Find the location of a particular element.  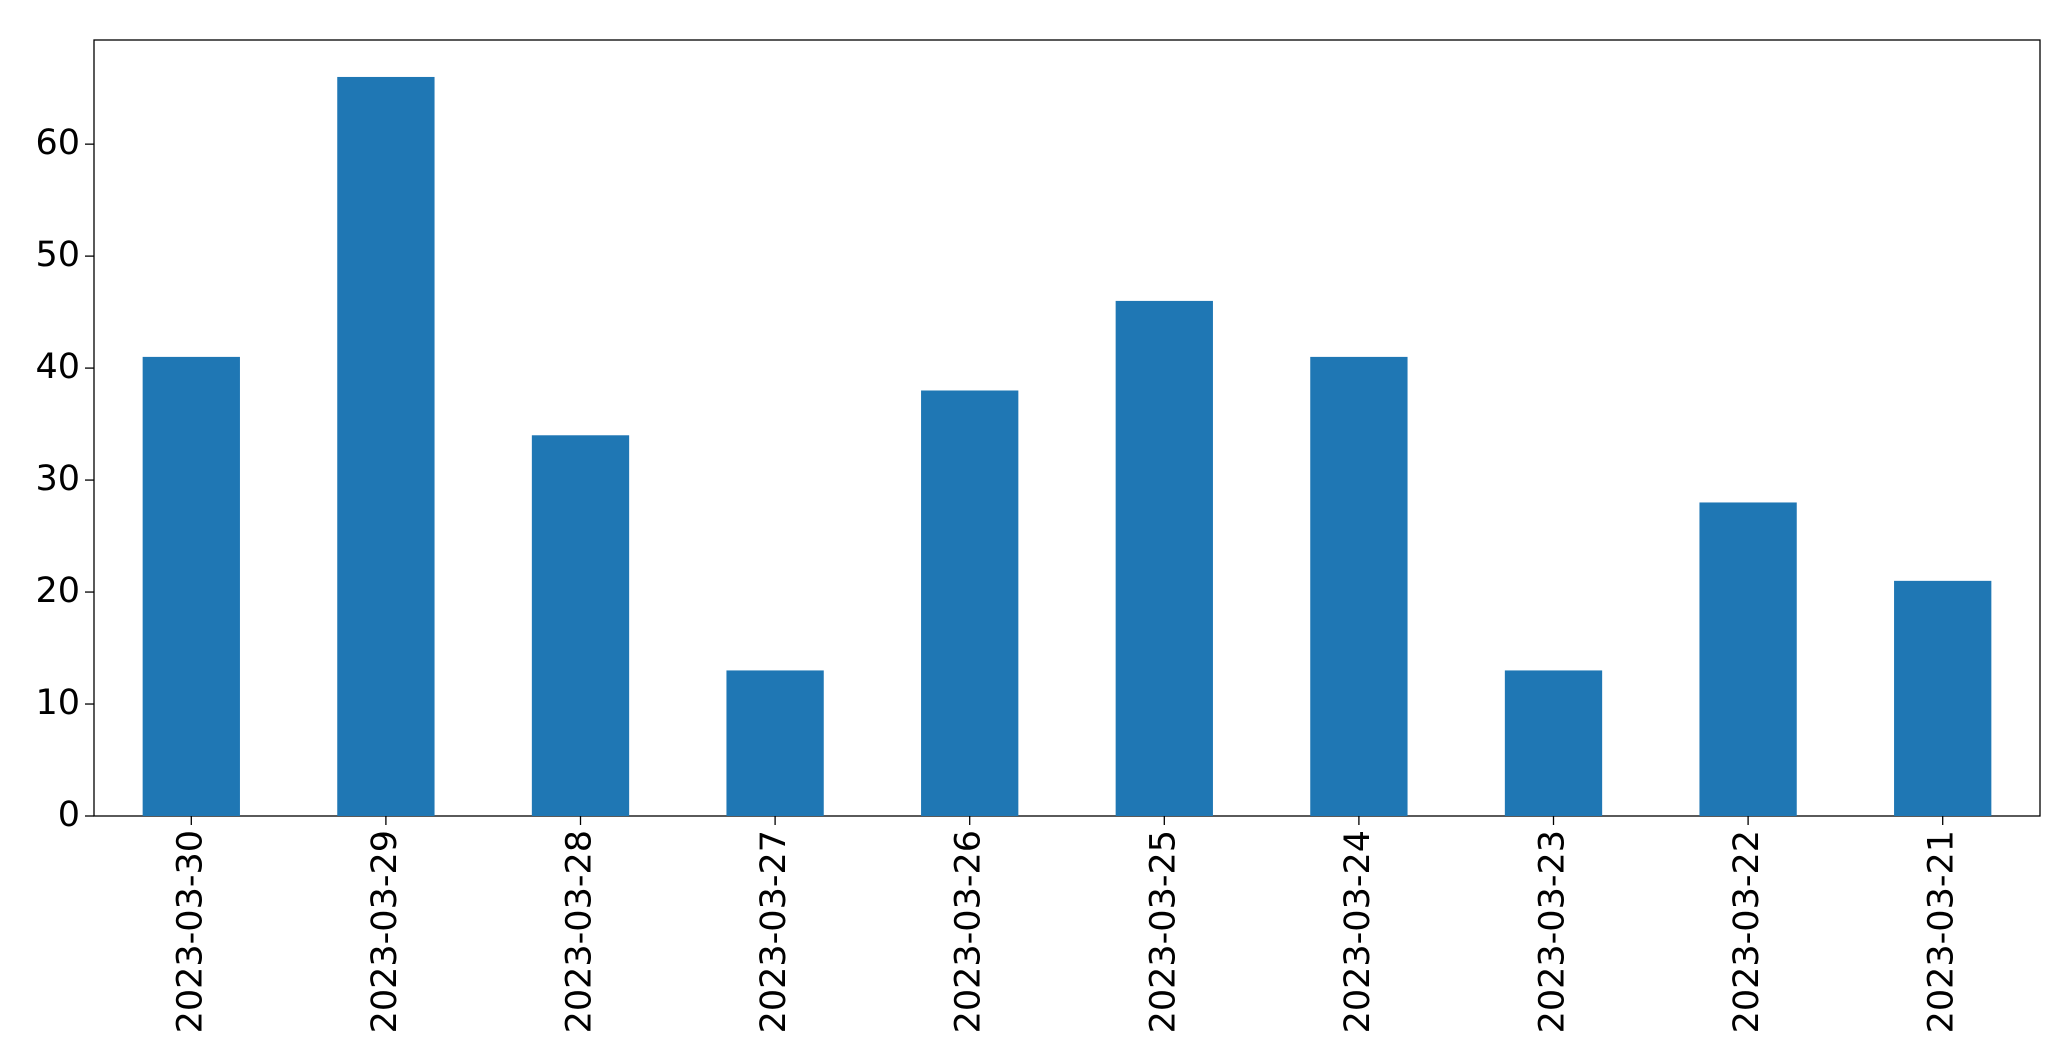

x-tick-label: 2023-03-25 is located at coordinates (1163, 931).